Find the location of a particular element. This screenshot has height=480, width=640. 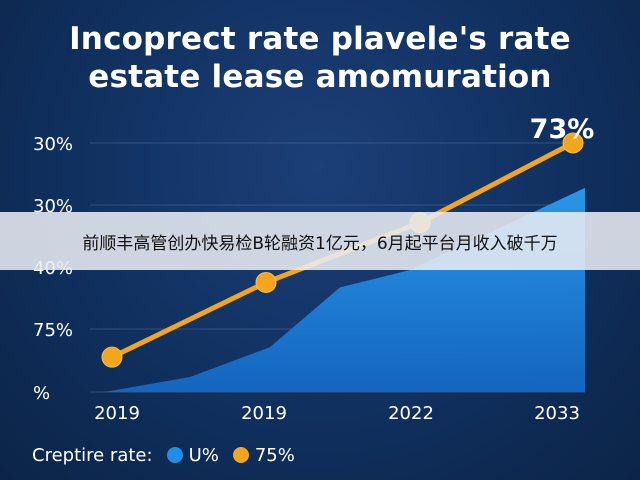

news-banner: 前顺丰高管创办快易检B轮融资1亿元，6月起平台月收入破千万 is located at coordinates (320, 241).